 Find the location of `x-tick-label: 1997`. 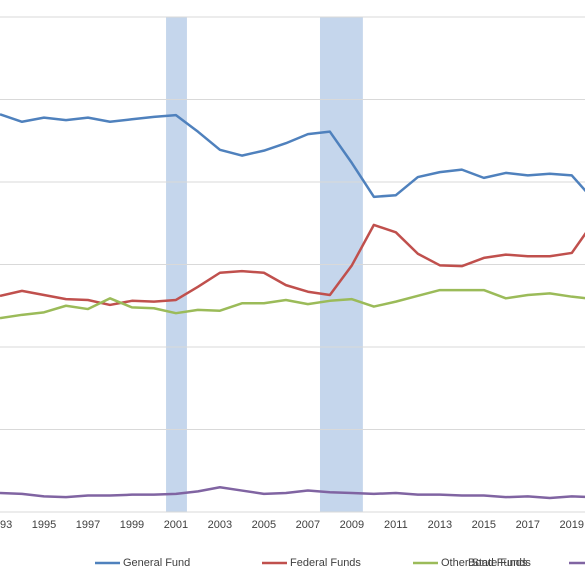

x-tick-label: 1997 is located at coordinates (88, 525).